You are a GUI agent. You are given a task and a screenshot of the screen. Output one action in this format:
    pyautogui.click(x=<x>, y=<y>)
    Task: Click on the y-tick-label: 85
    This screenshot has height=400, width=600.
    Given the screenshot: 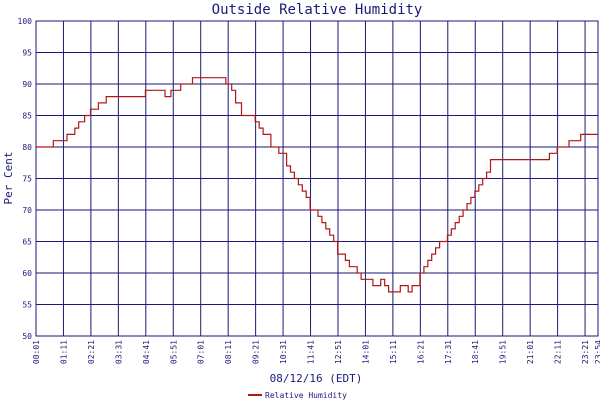 What is the action you would take?
    pyautogui.click(x=27, y=116)
    